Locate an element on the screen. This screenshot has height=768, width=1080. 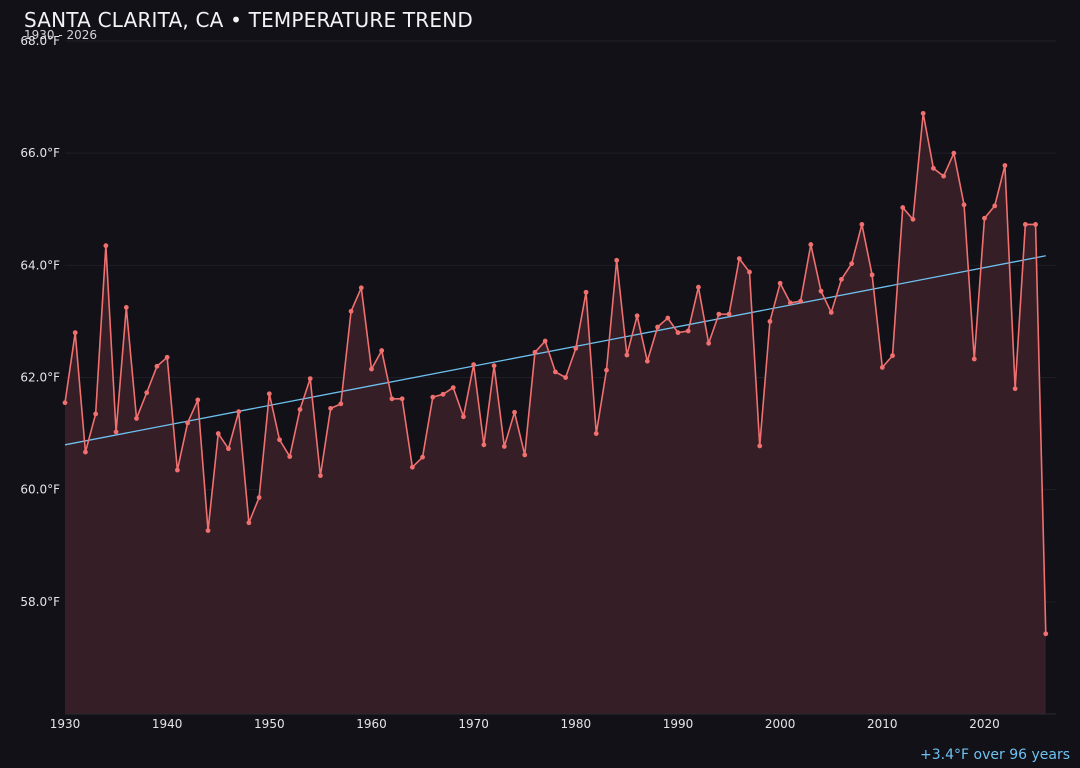
y-tick-label: 68.0°F is located at coordinates (40, 41).